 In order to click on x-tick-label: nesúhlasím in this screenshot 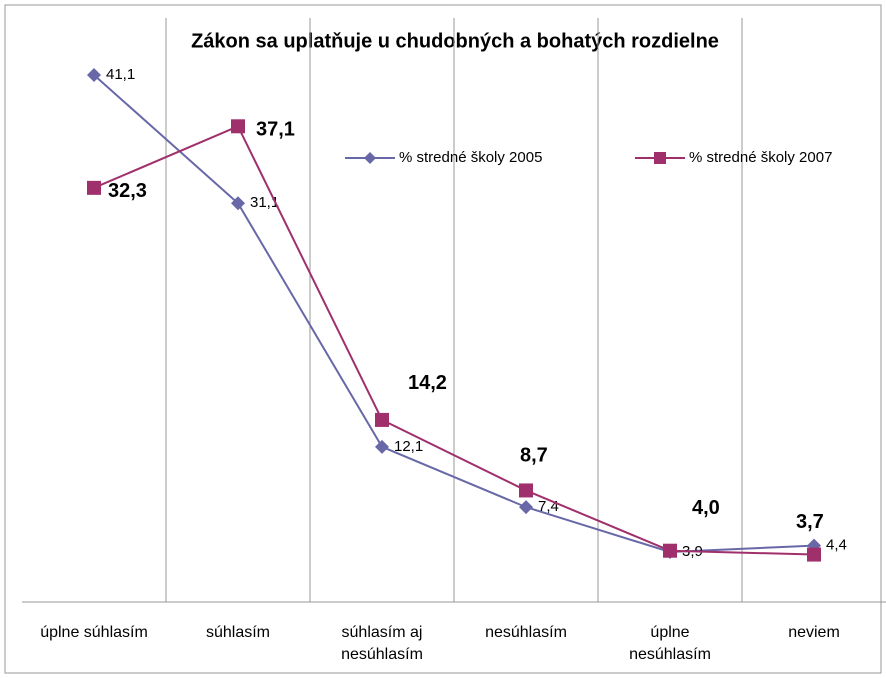, I will do `click(526, 632)`.